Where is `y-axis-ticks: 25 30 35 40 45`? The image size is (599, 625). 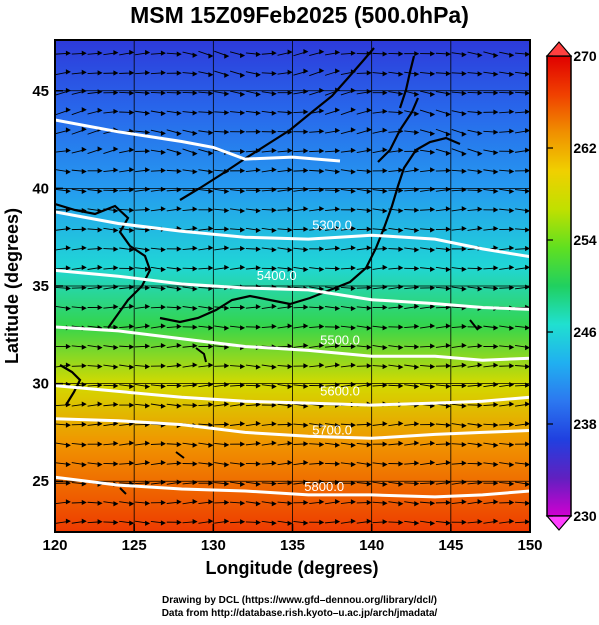
y-axis-ticks: 25 30 35 40 45 is located at coordinates (47, 286).